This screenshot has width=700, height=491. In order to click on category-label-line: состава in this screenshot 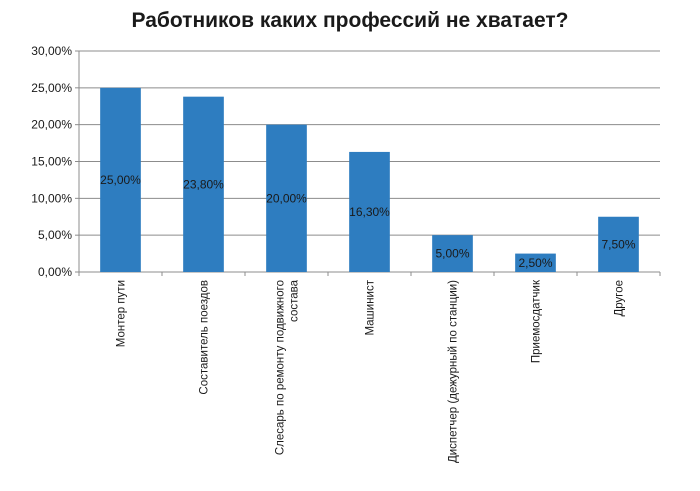, I will do `click(295, 300)`.